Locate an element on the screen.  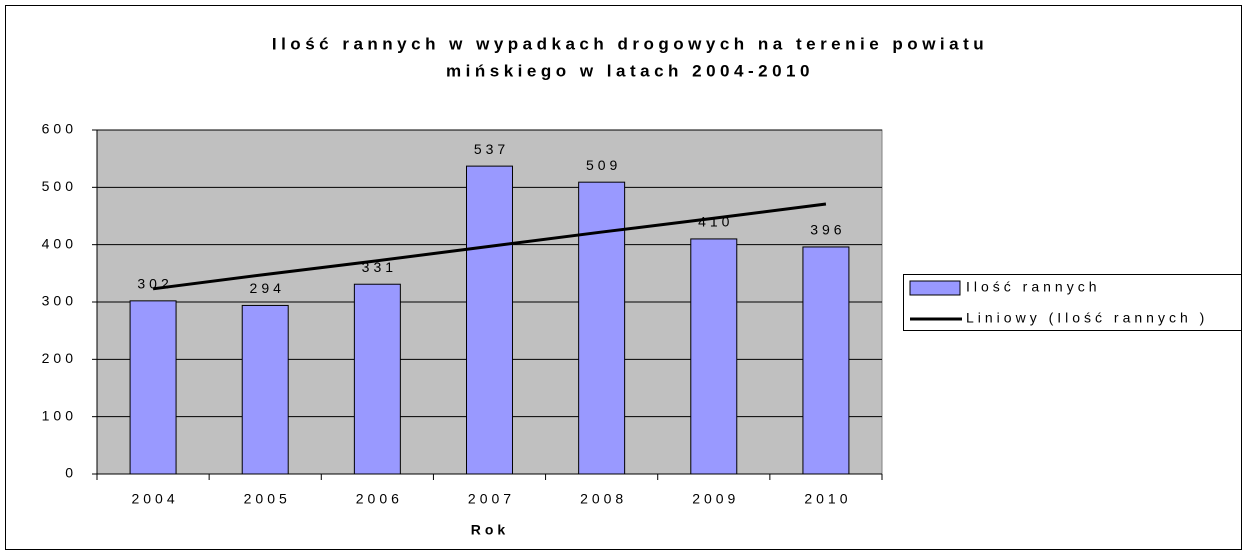
x-axis-title: Rok is located at coordinates (490, 530).